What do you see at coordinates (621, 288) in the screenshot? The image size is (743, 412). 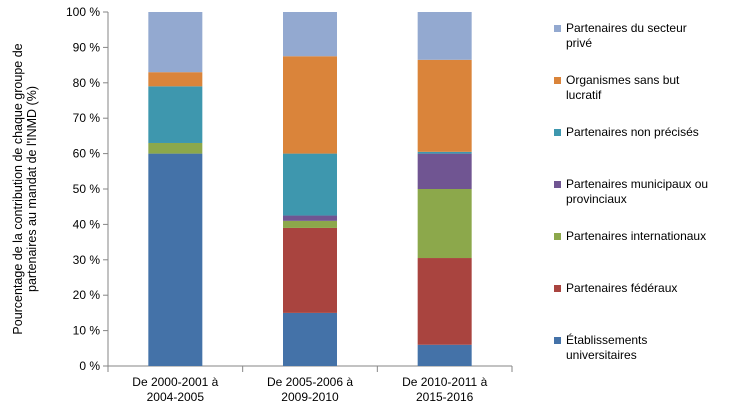 I see `legend-label: Partenaires fédéraux` at bounding box center [621, 288].